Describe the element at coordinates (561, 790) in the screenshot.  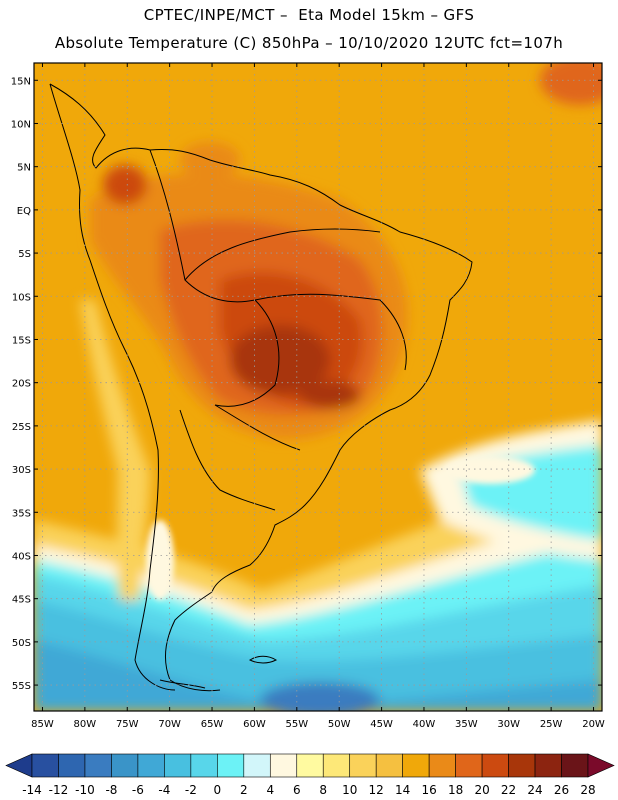
I see `colorbar-level-label: 26` at that location.